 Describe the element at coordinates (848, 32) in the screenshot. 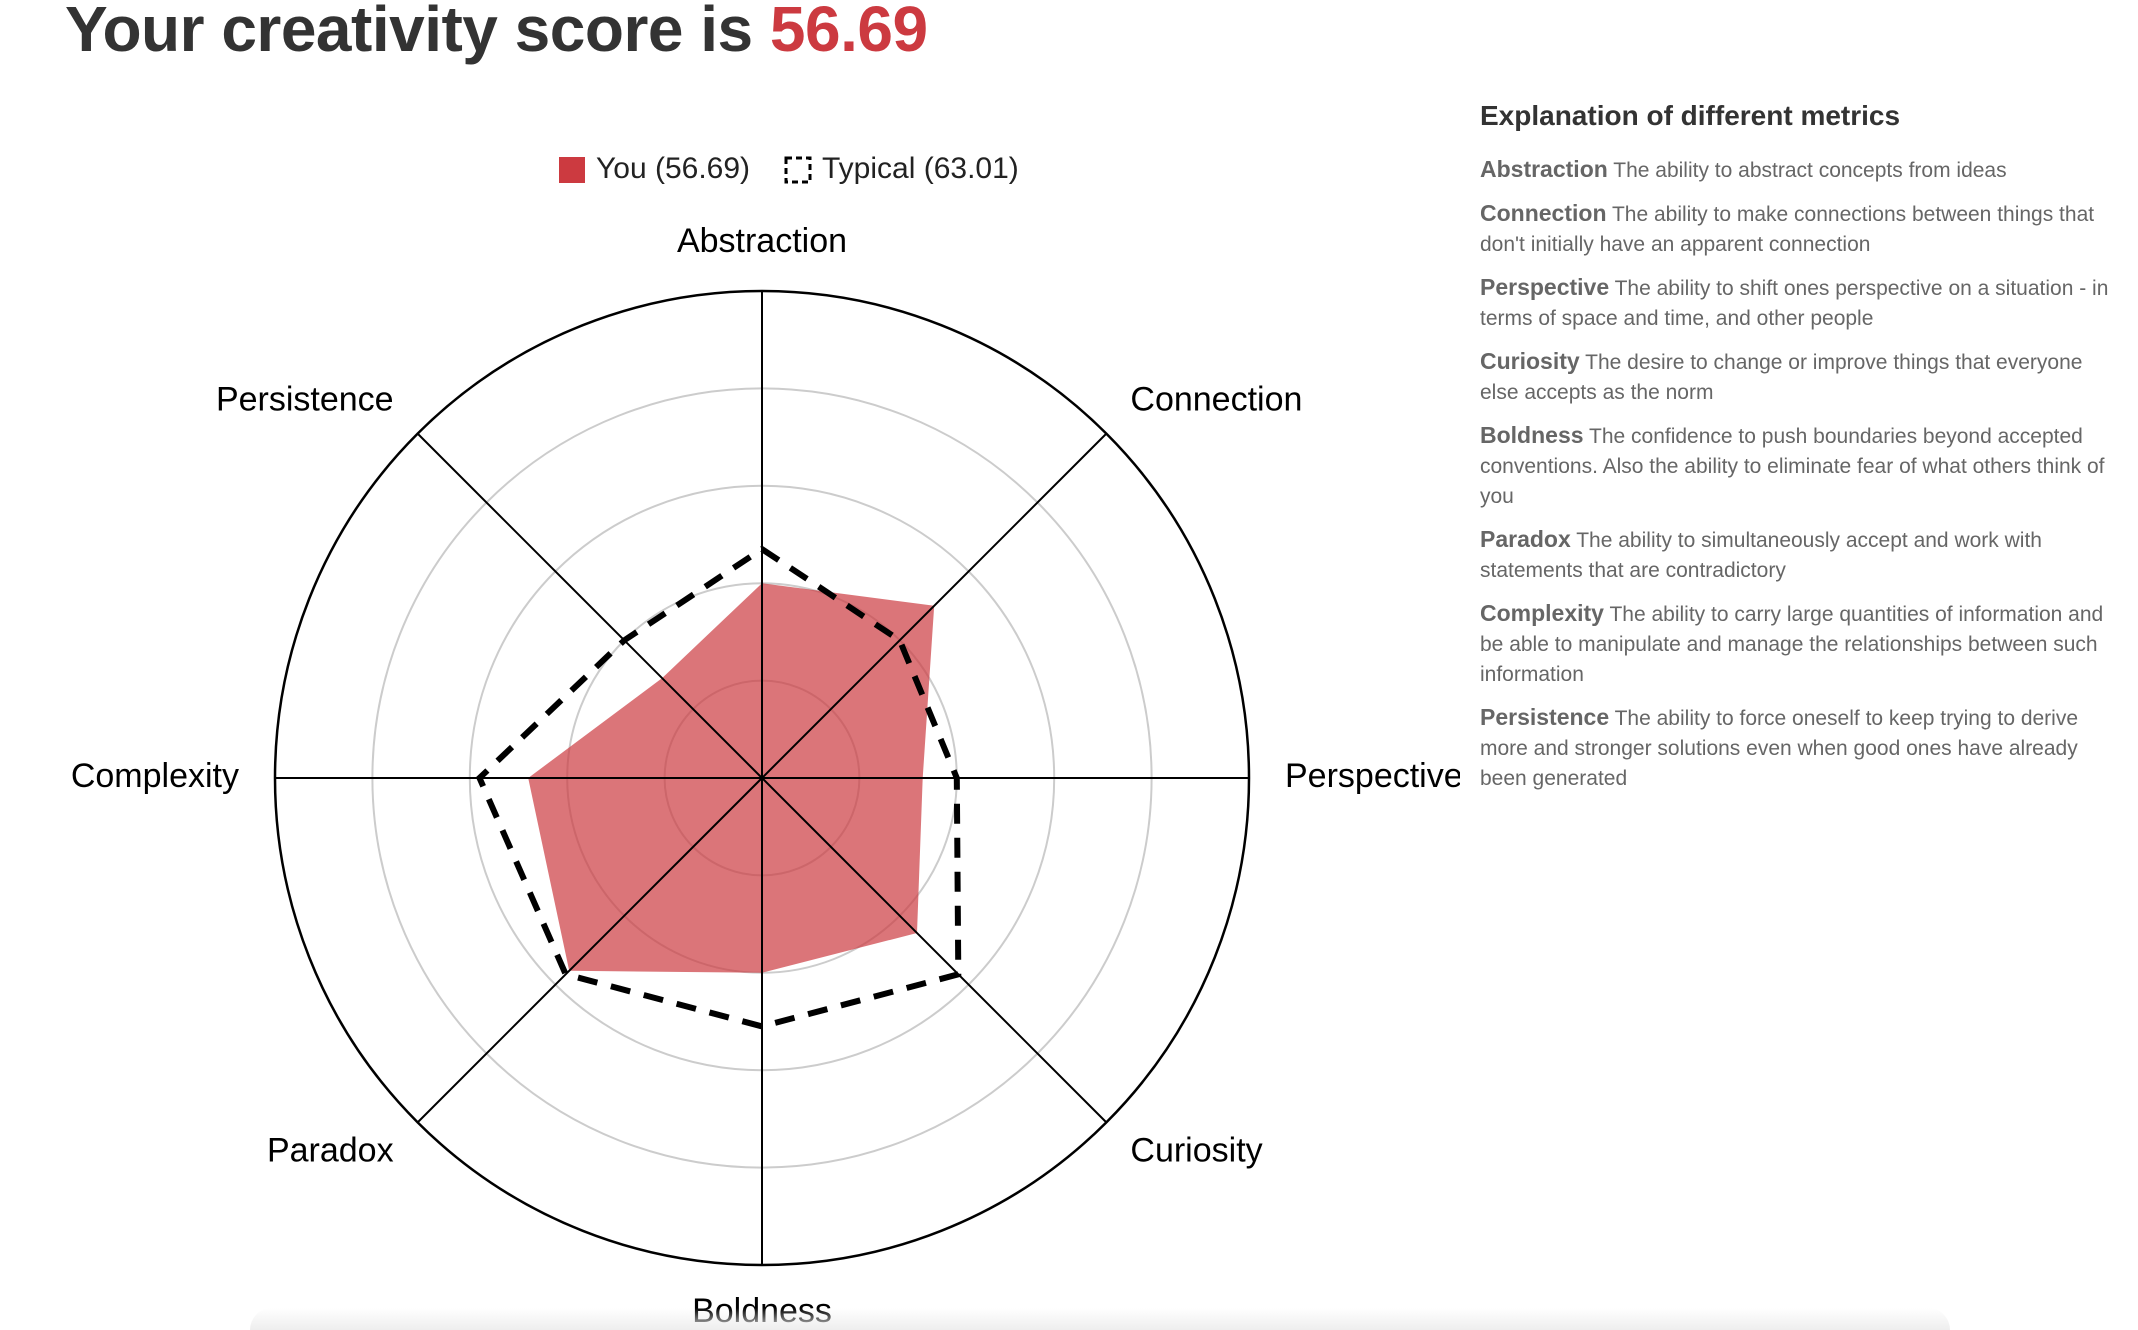

I see `score-value: 56.69` at that location.